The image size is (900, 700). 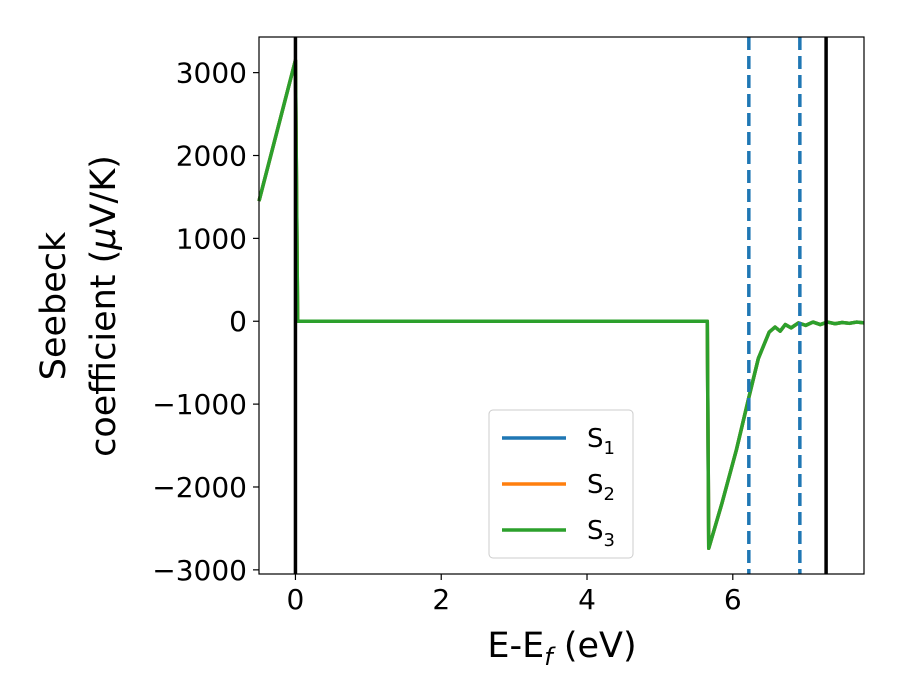 What do you see at coordinates (104, 238) in the screenshot?
I see `y-axis-title-mu: μ` at bounding box center [104, 238].